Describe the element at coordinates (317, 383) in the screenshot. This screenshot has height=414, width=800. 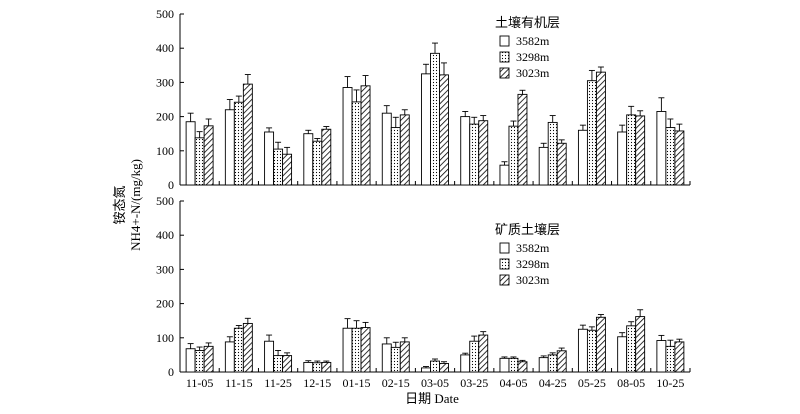
I see `x-tick-label: 12-15` at that location.